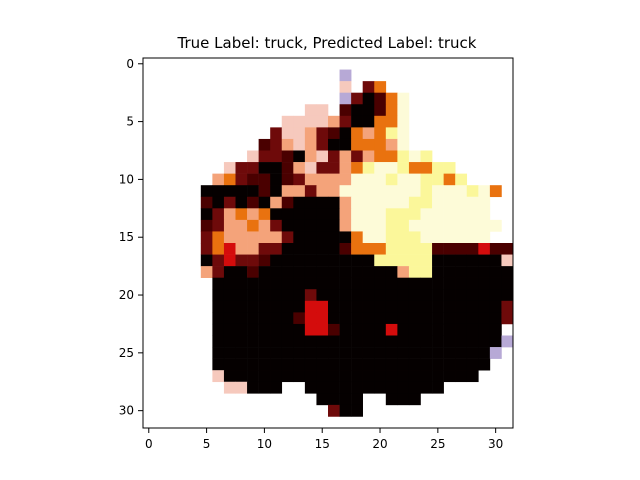 Image resolution: width=640 pixels, height=480 pixels. I want to click on x-tick-label: 15, so click(322, 444).